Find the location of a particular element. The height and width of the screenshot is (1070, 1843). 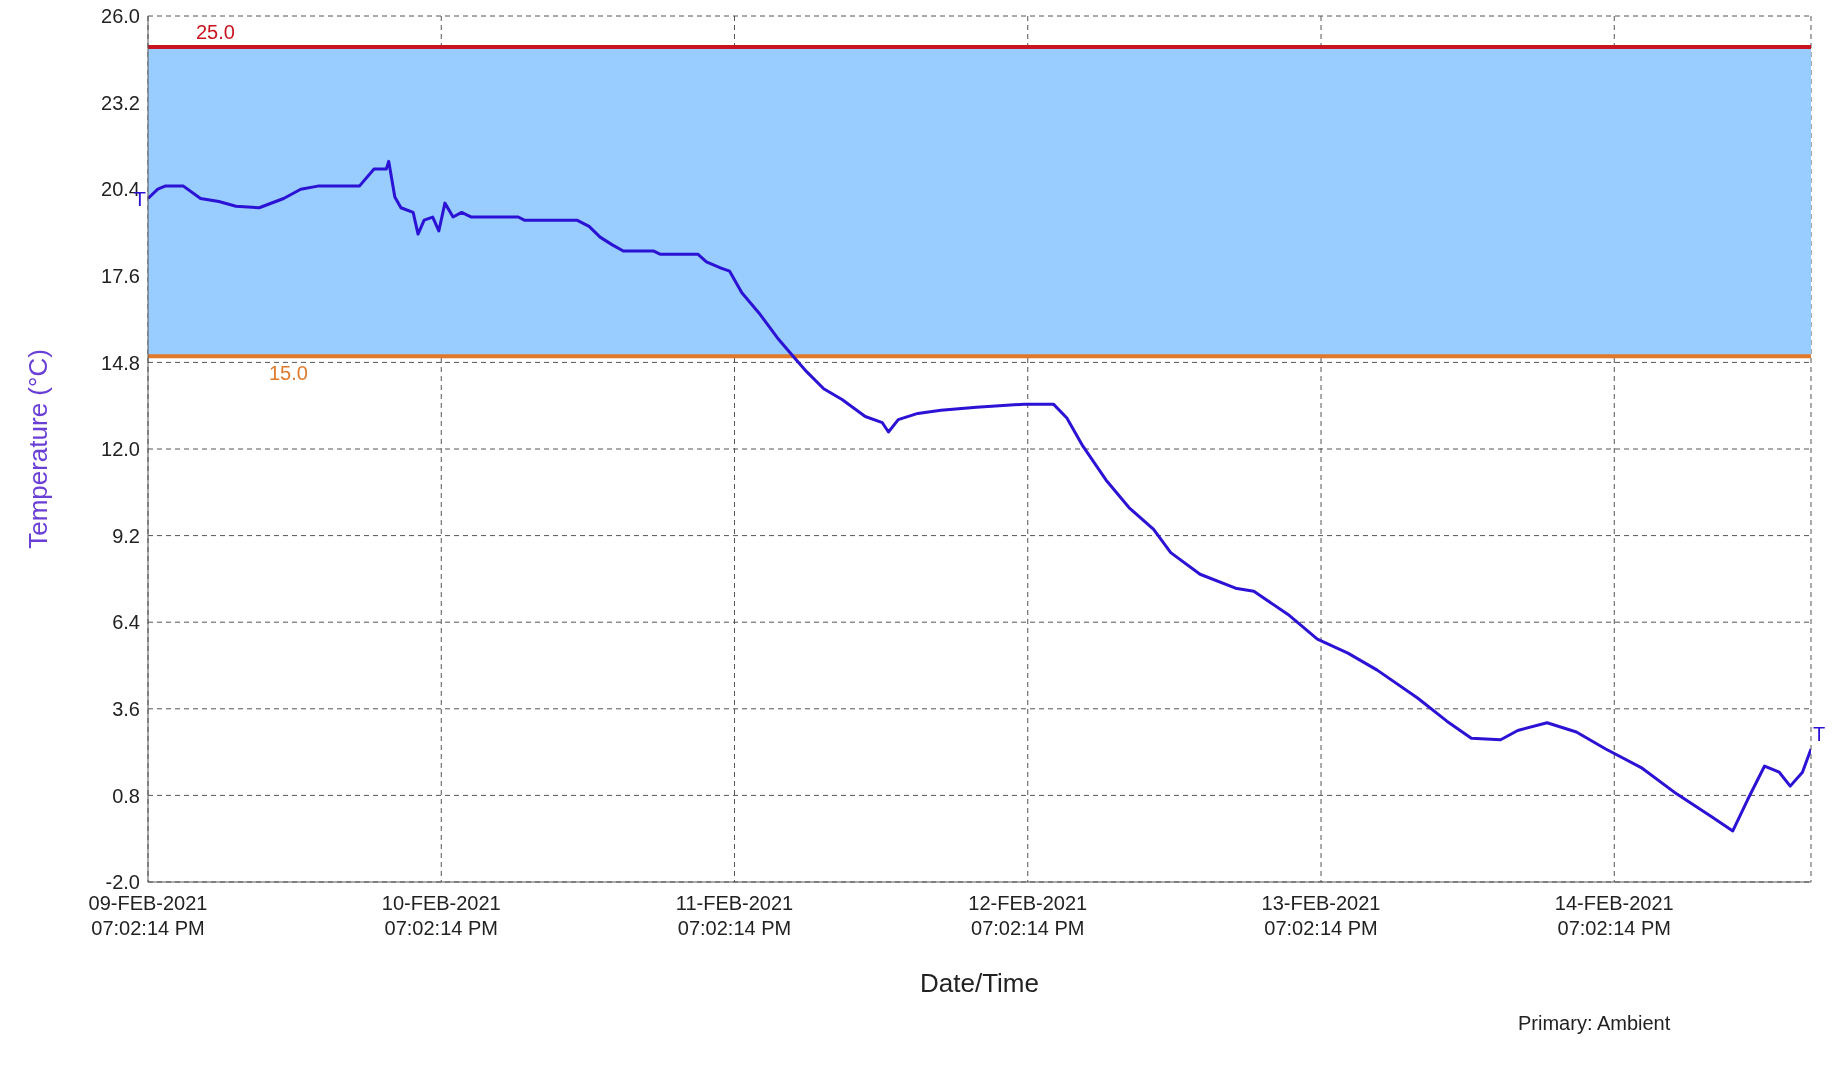

y-tick-label: 0.8 is located at coordinates (126, 795).